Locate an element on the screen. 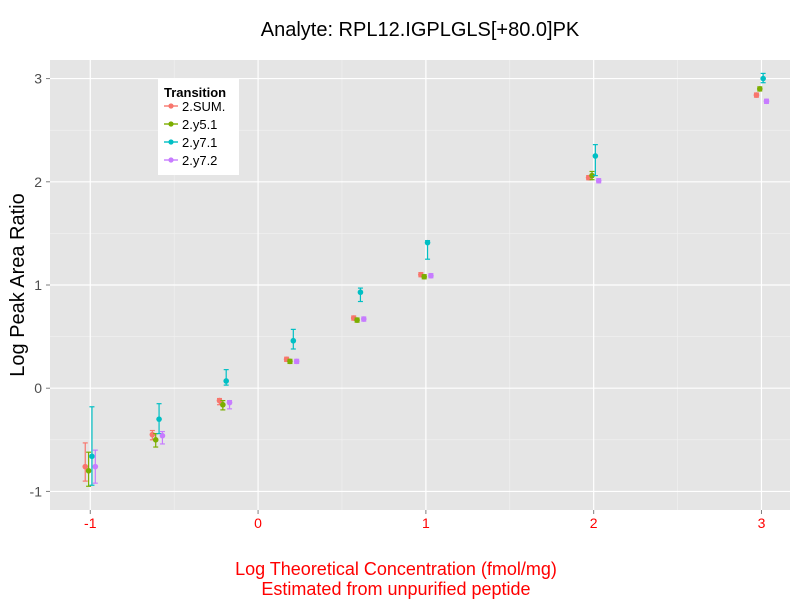 This screenshot has height=600, width=800. x-tick-label: 3 is located at coordinates (762, 523).